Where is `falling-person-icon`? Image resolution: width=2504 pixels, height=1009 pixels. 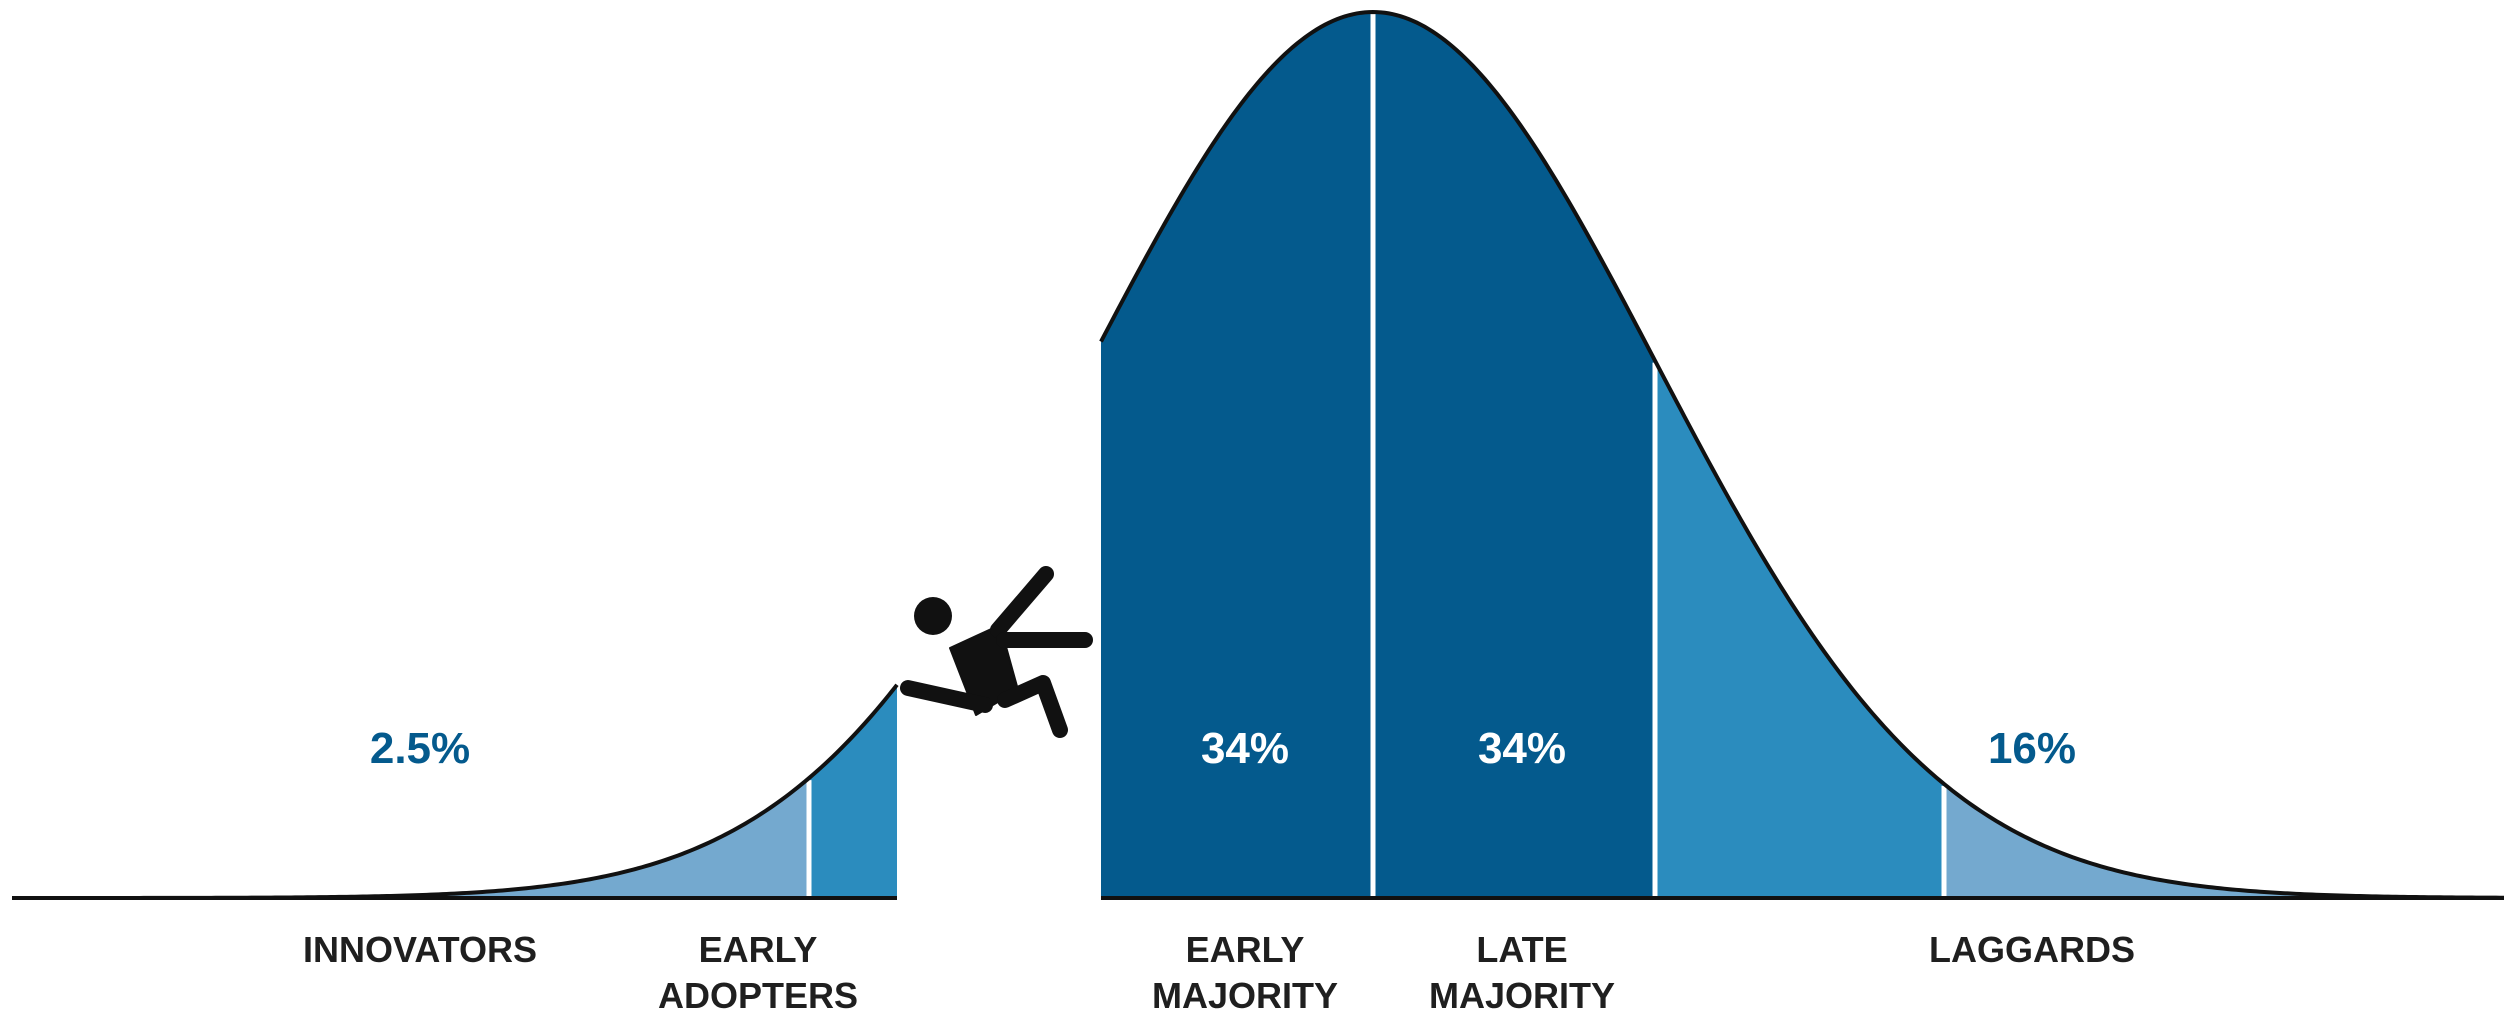
falling-person-icon is located at coordinates (996, 652).